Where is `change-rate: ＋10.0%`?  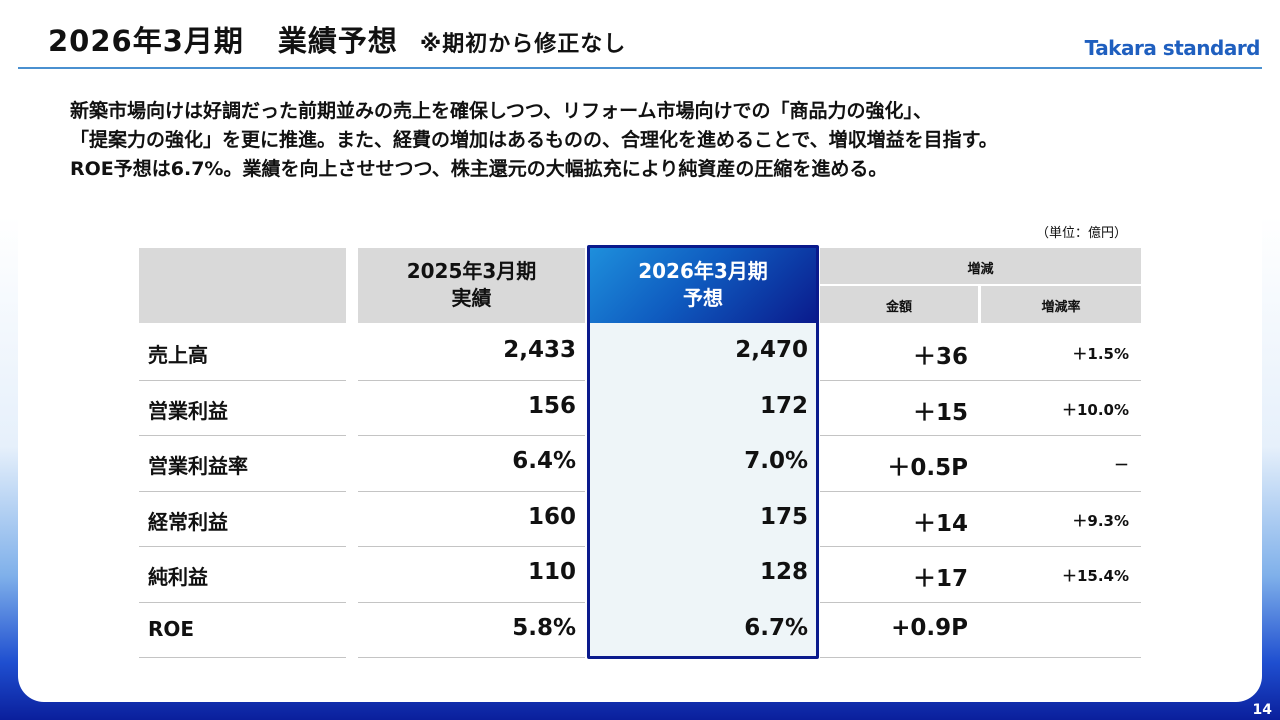
change-rate: ＋10.0% is located at coordinates (1095, 410).